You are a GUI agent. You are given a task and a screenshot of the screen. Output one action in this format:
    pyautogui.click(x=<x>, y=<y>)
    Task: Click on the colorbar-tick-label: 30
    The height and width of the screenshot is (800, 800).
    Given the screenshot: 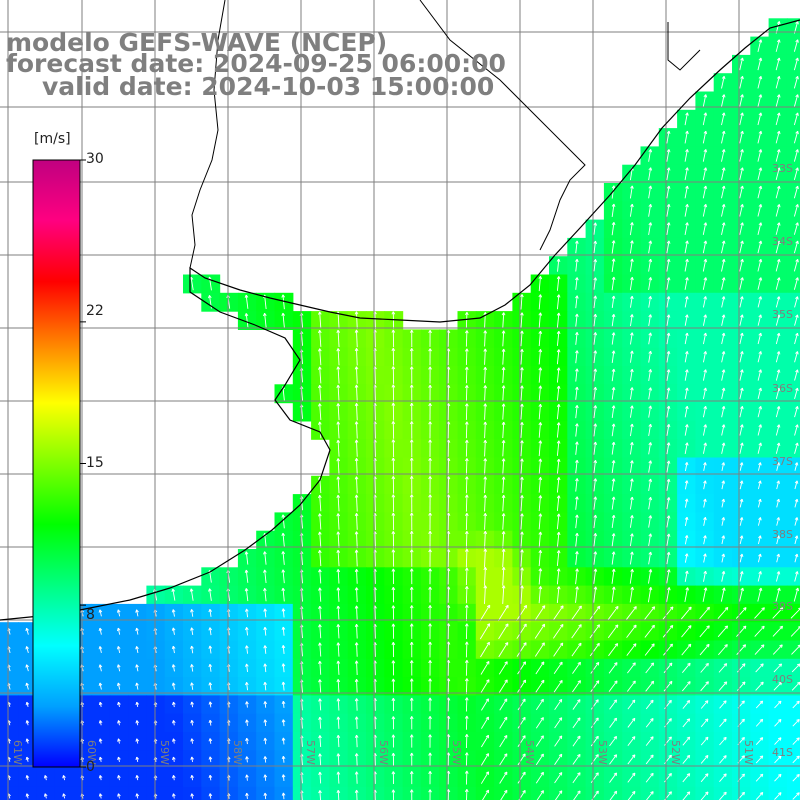 What is the action you would take?
    pyautogui.click(x=95, y=159)
    